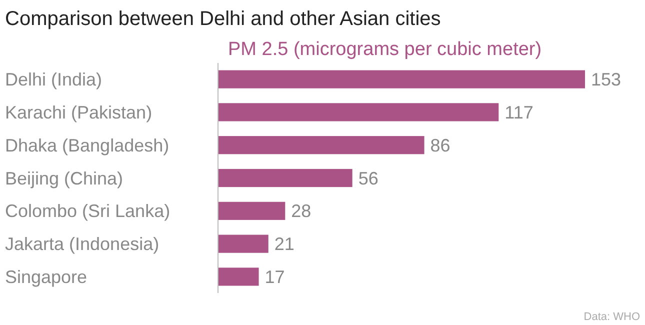  I want to click on y-tick-label: Karachi (Pakistan), so click(78, 112).